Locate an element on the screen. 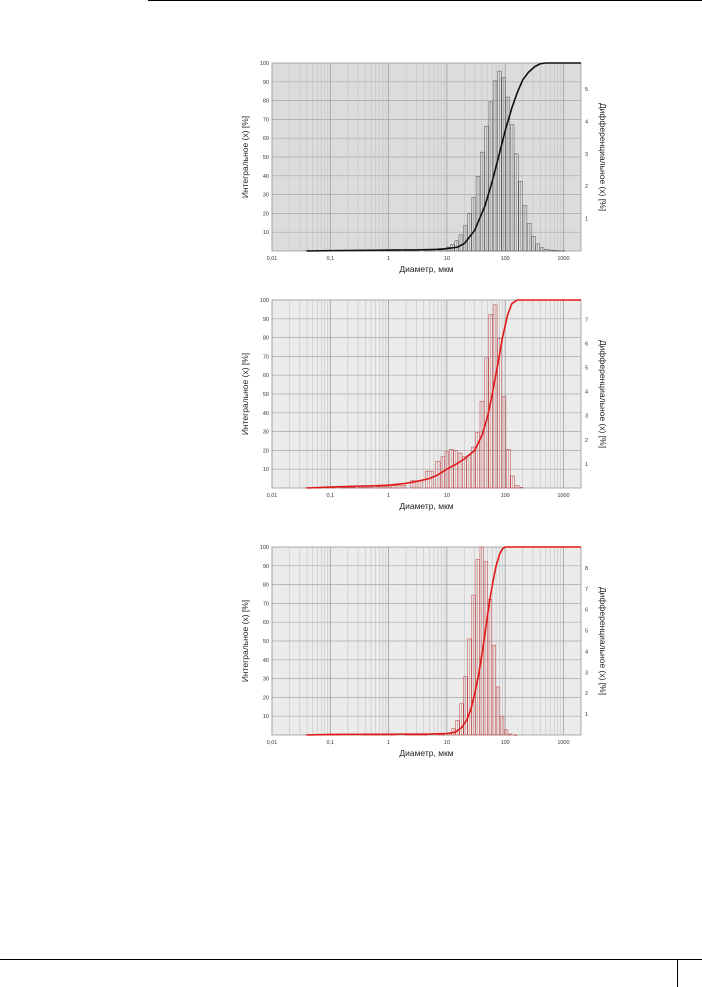 The height and width of the screenshot is (987, 702). footer-rule is located at coordinates (351, 959).